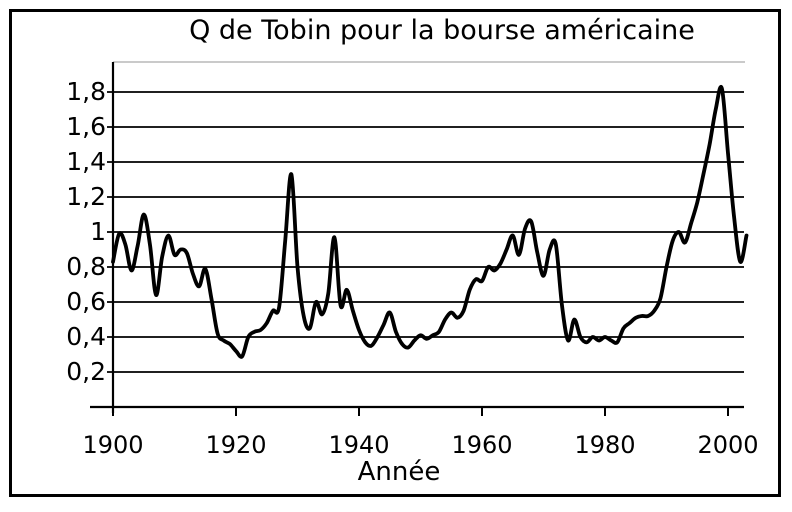  Describe the element at coordinates (86, 126) in the screenshot. I see `y-tick-label: 1,6` at that location.